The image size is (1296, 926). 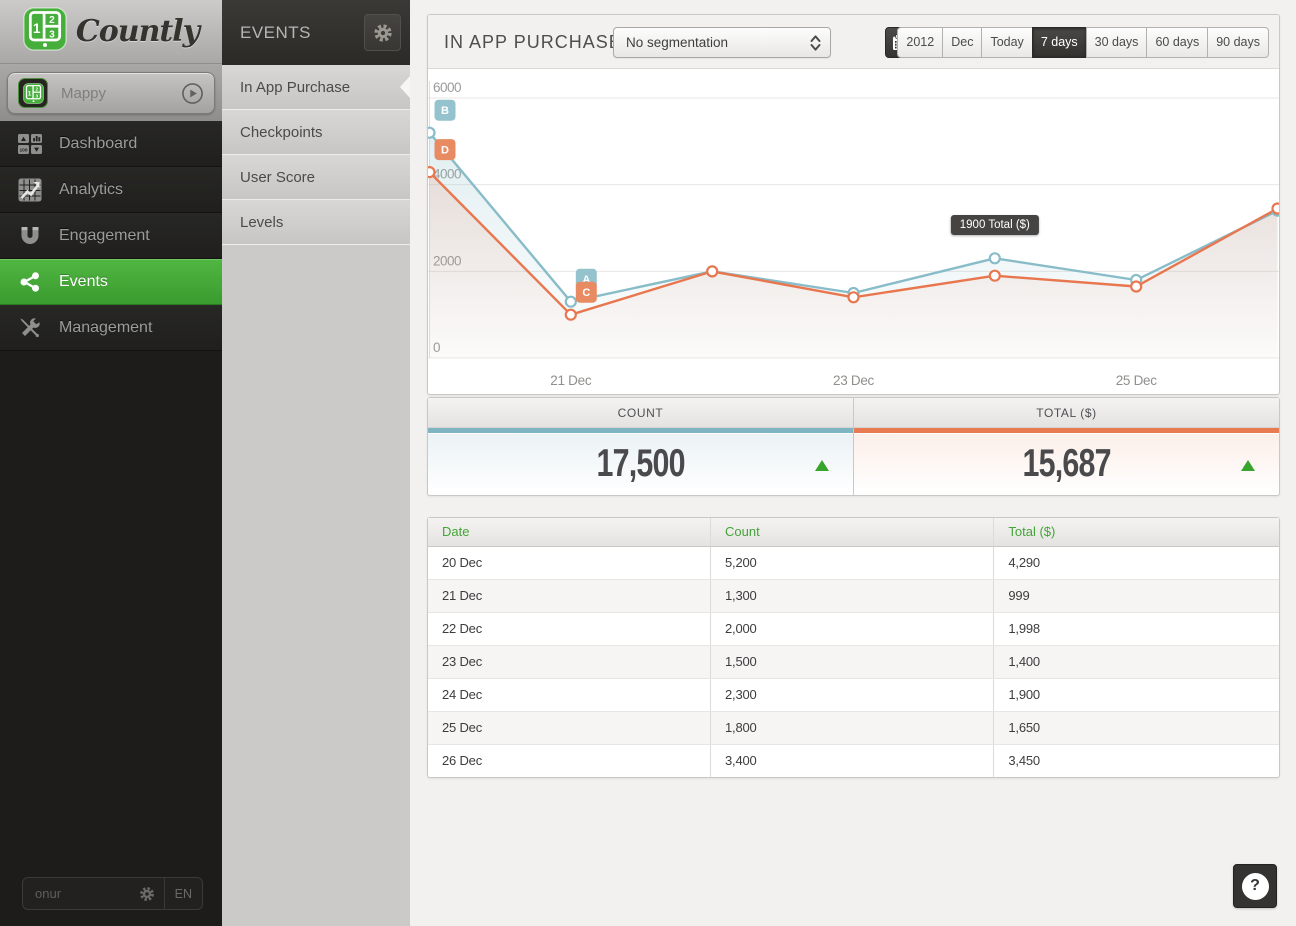 I want to click on question-mark-icon: ?, so click(x=1255, y=886).